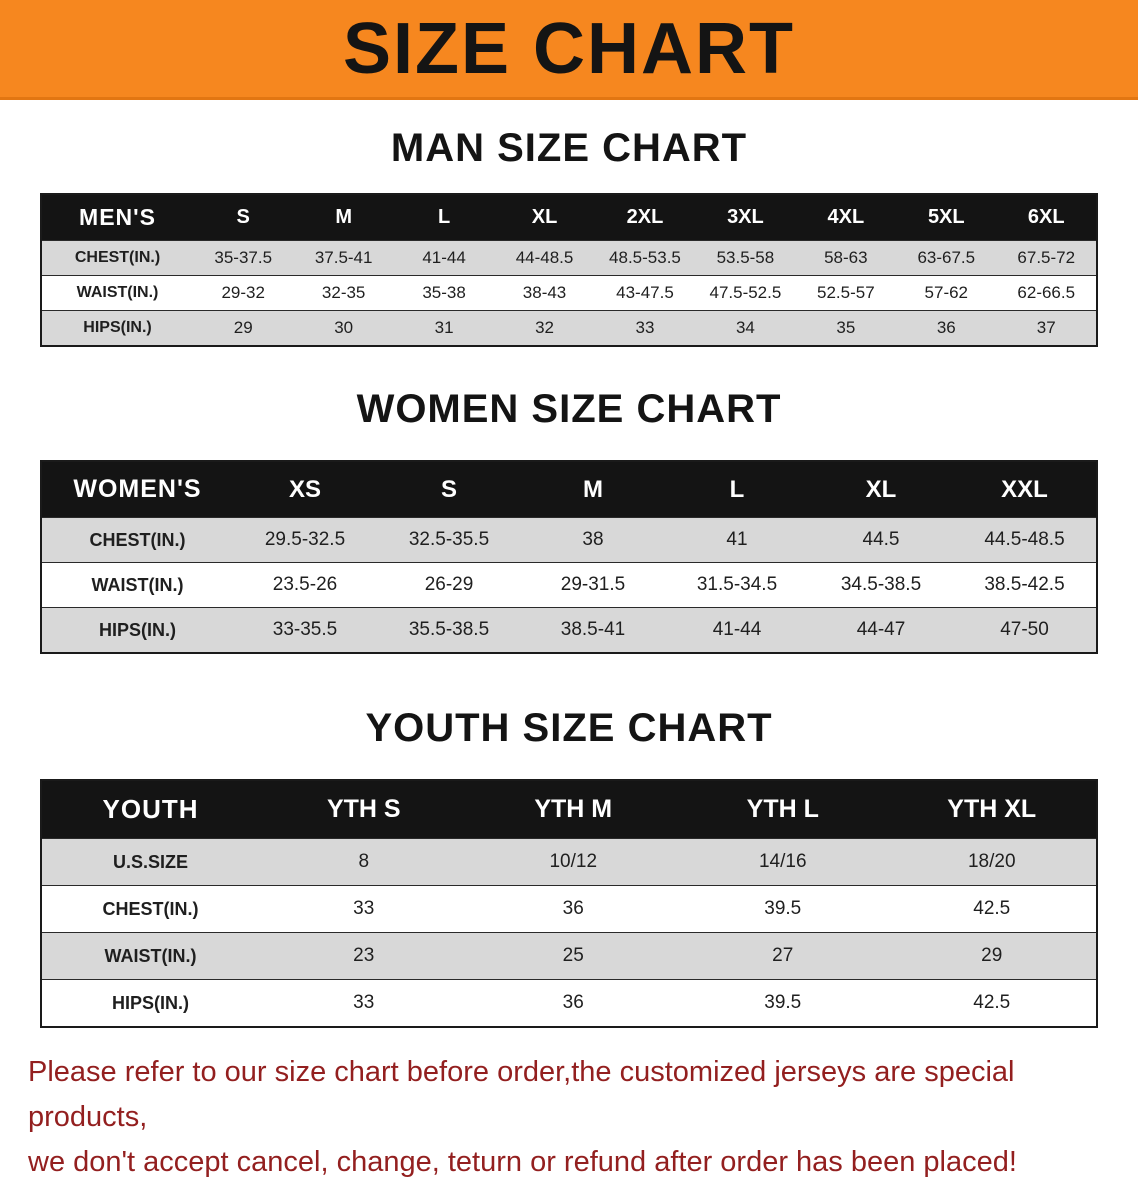 This screenshot has height=1185, width=1138. Describe the element at coordinates (1025, 630) in the screenshot. I see `size-value: 47-50` at that location.